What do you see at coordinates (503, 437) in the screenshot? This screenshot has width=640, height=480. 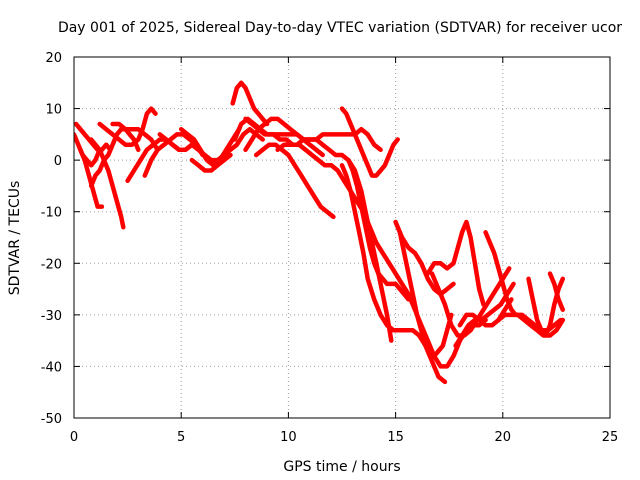 I see `x-tick-label: 20` at bounding box center [503, 437].